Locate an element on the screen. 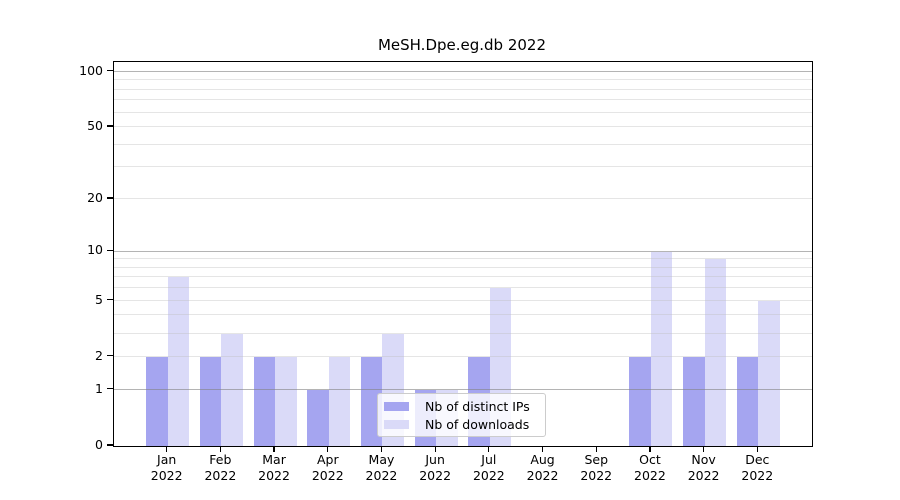  legend-swatch-downloads is located at coordinates (396, 424).